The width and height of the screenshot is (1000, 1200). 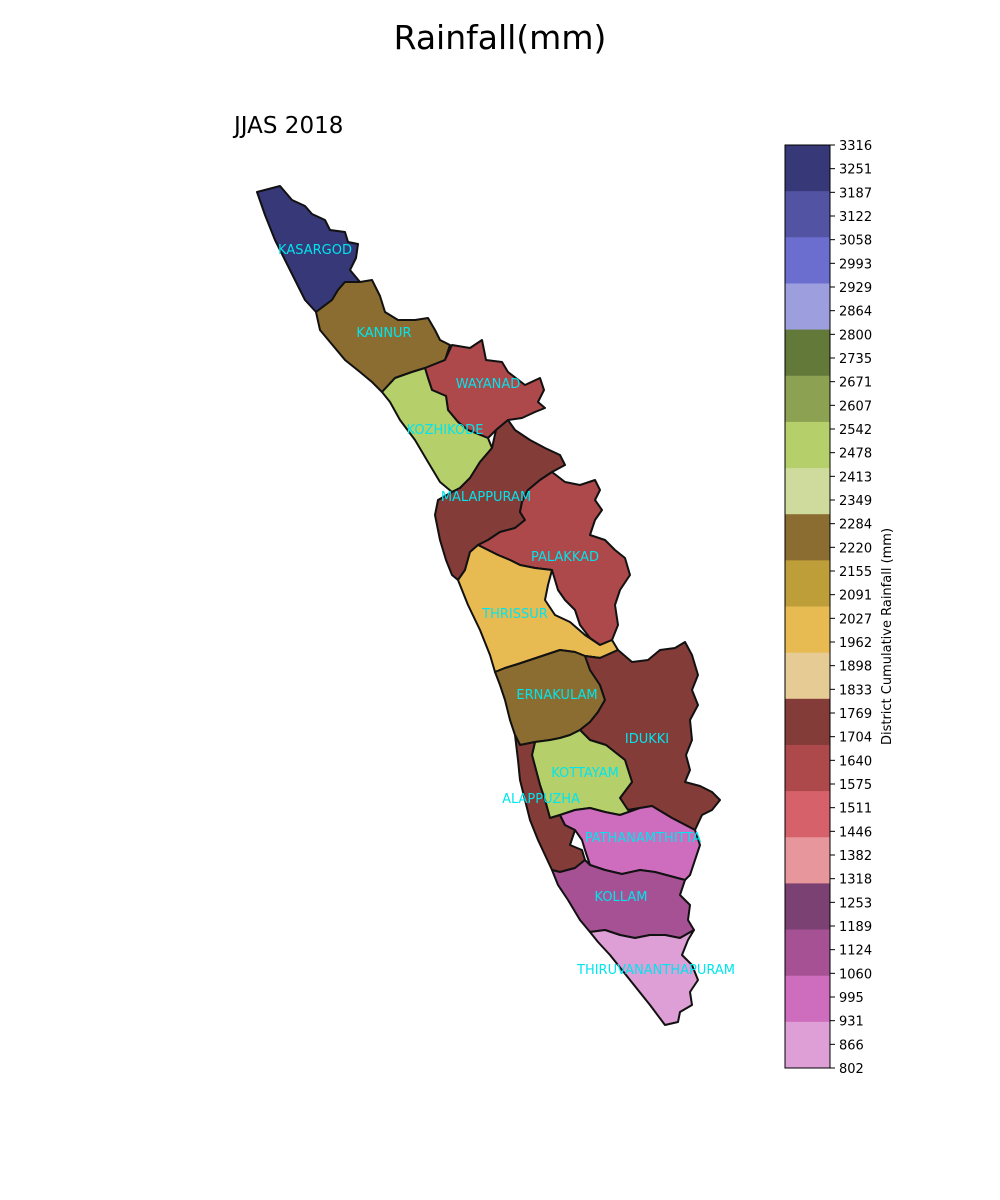 I want to click on label-palakkad: PALAKKAD, so click(x=565, y=557).